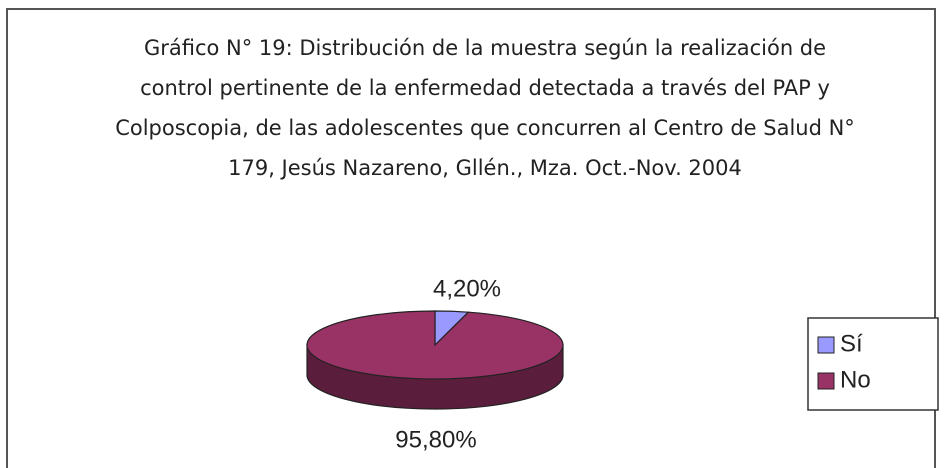 The width and height of the screenshot is (949, 468). Describe the element at coordinates (467, 288) in the screenshot. I see `data-label: 4,20%` at that location.